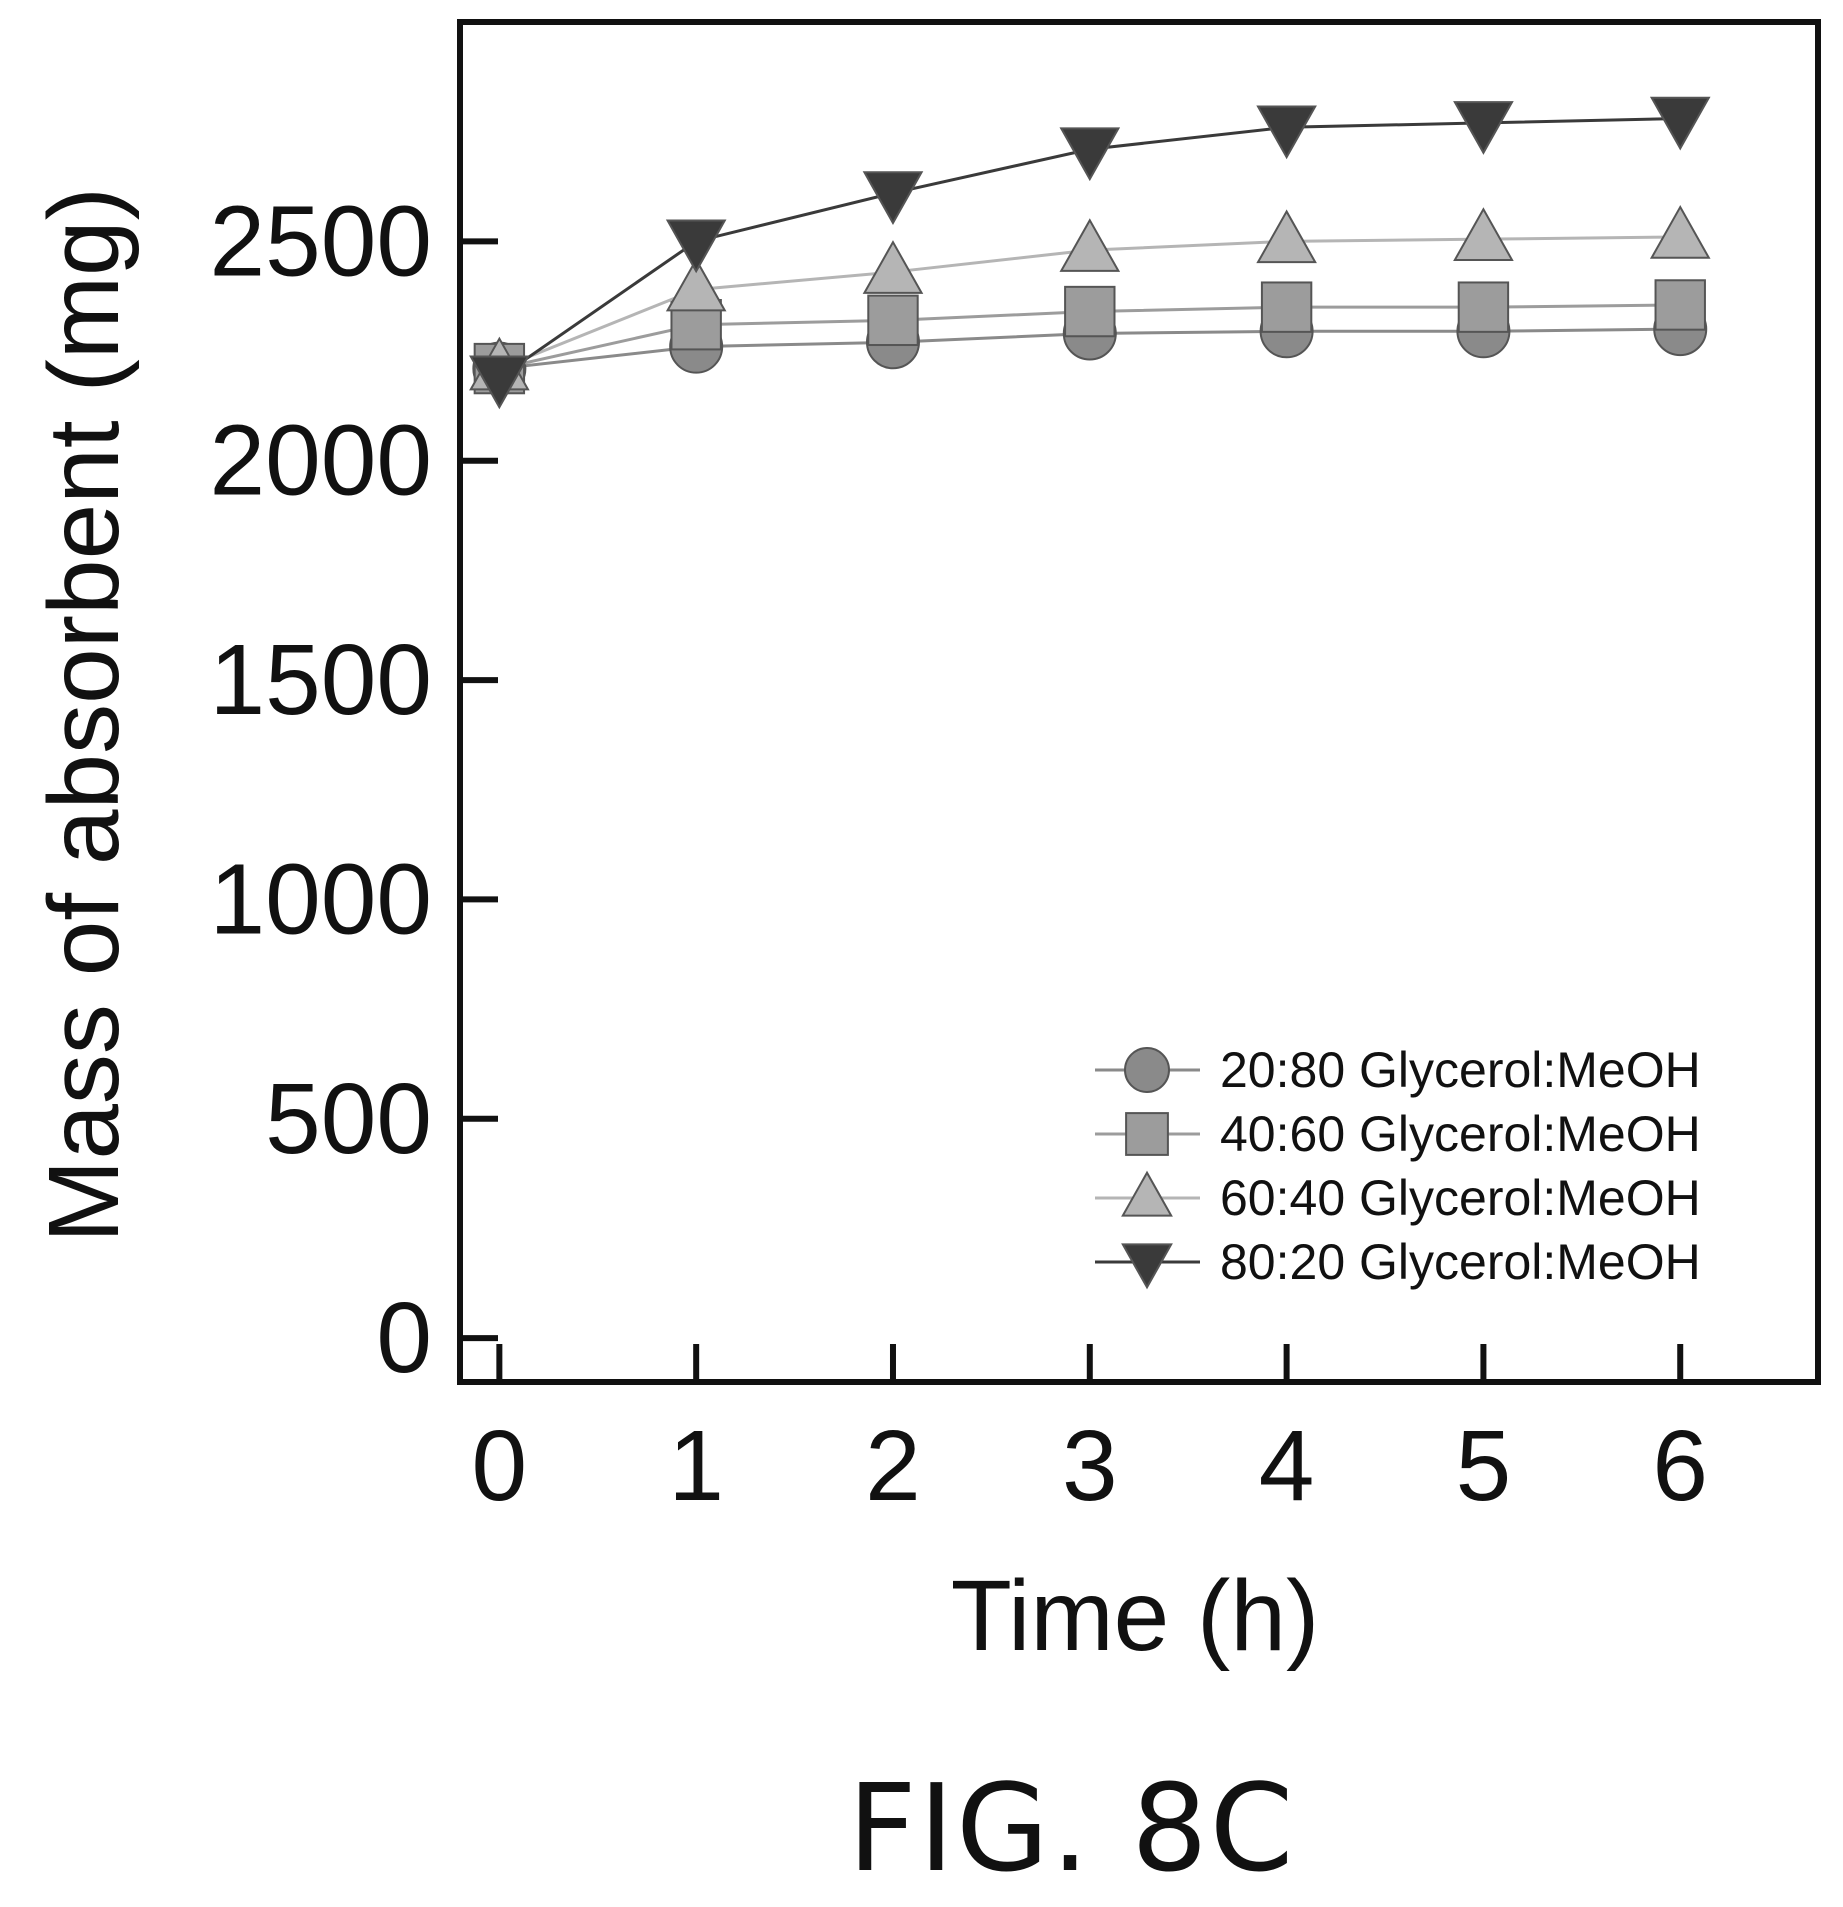 The width and height of the screenshot is (1843, 1907). Describe the element at coordinates (321, 680) in the screenshot. I see `y-tick-label: 1500` at that location.